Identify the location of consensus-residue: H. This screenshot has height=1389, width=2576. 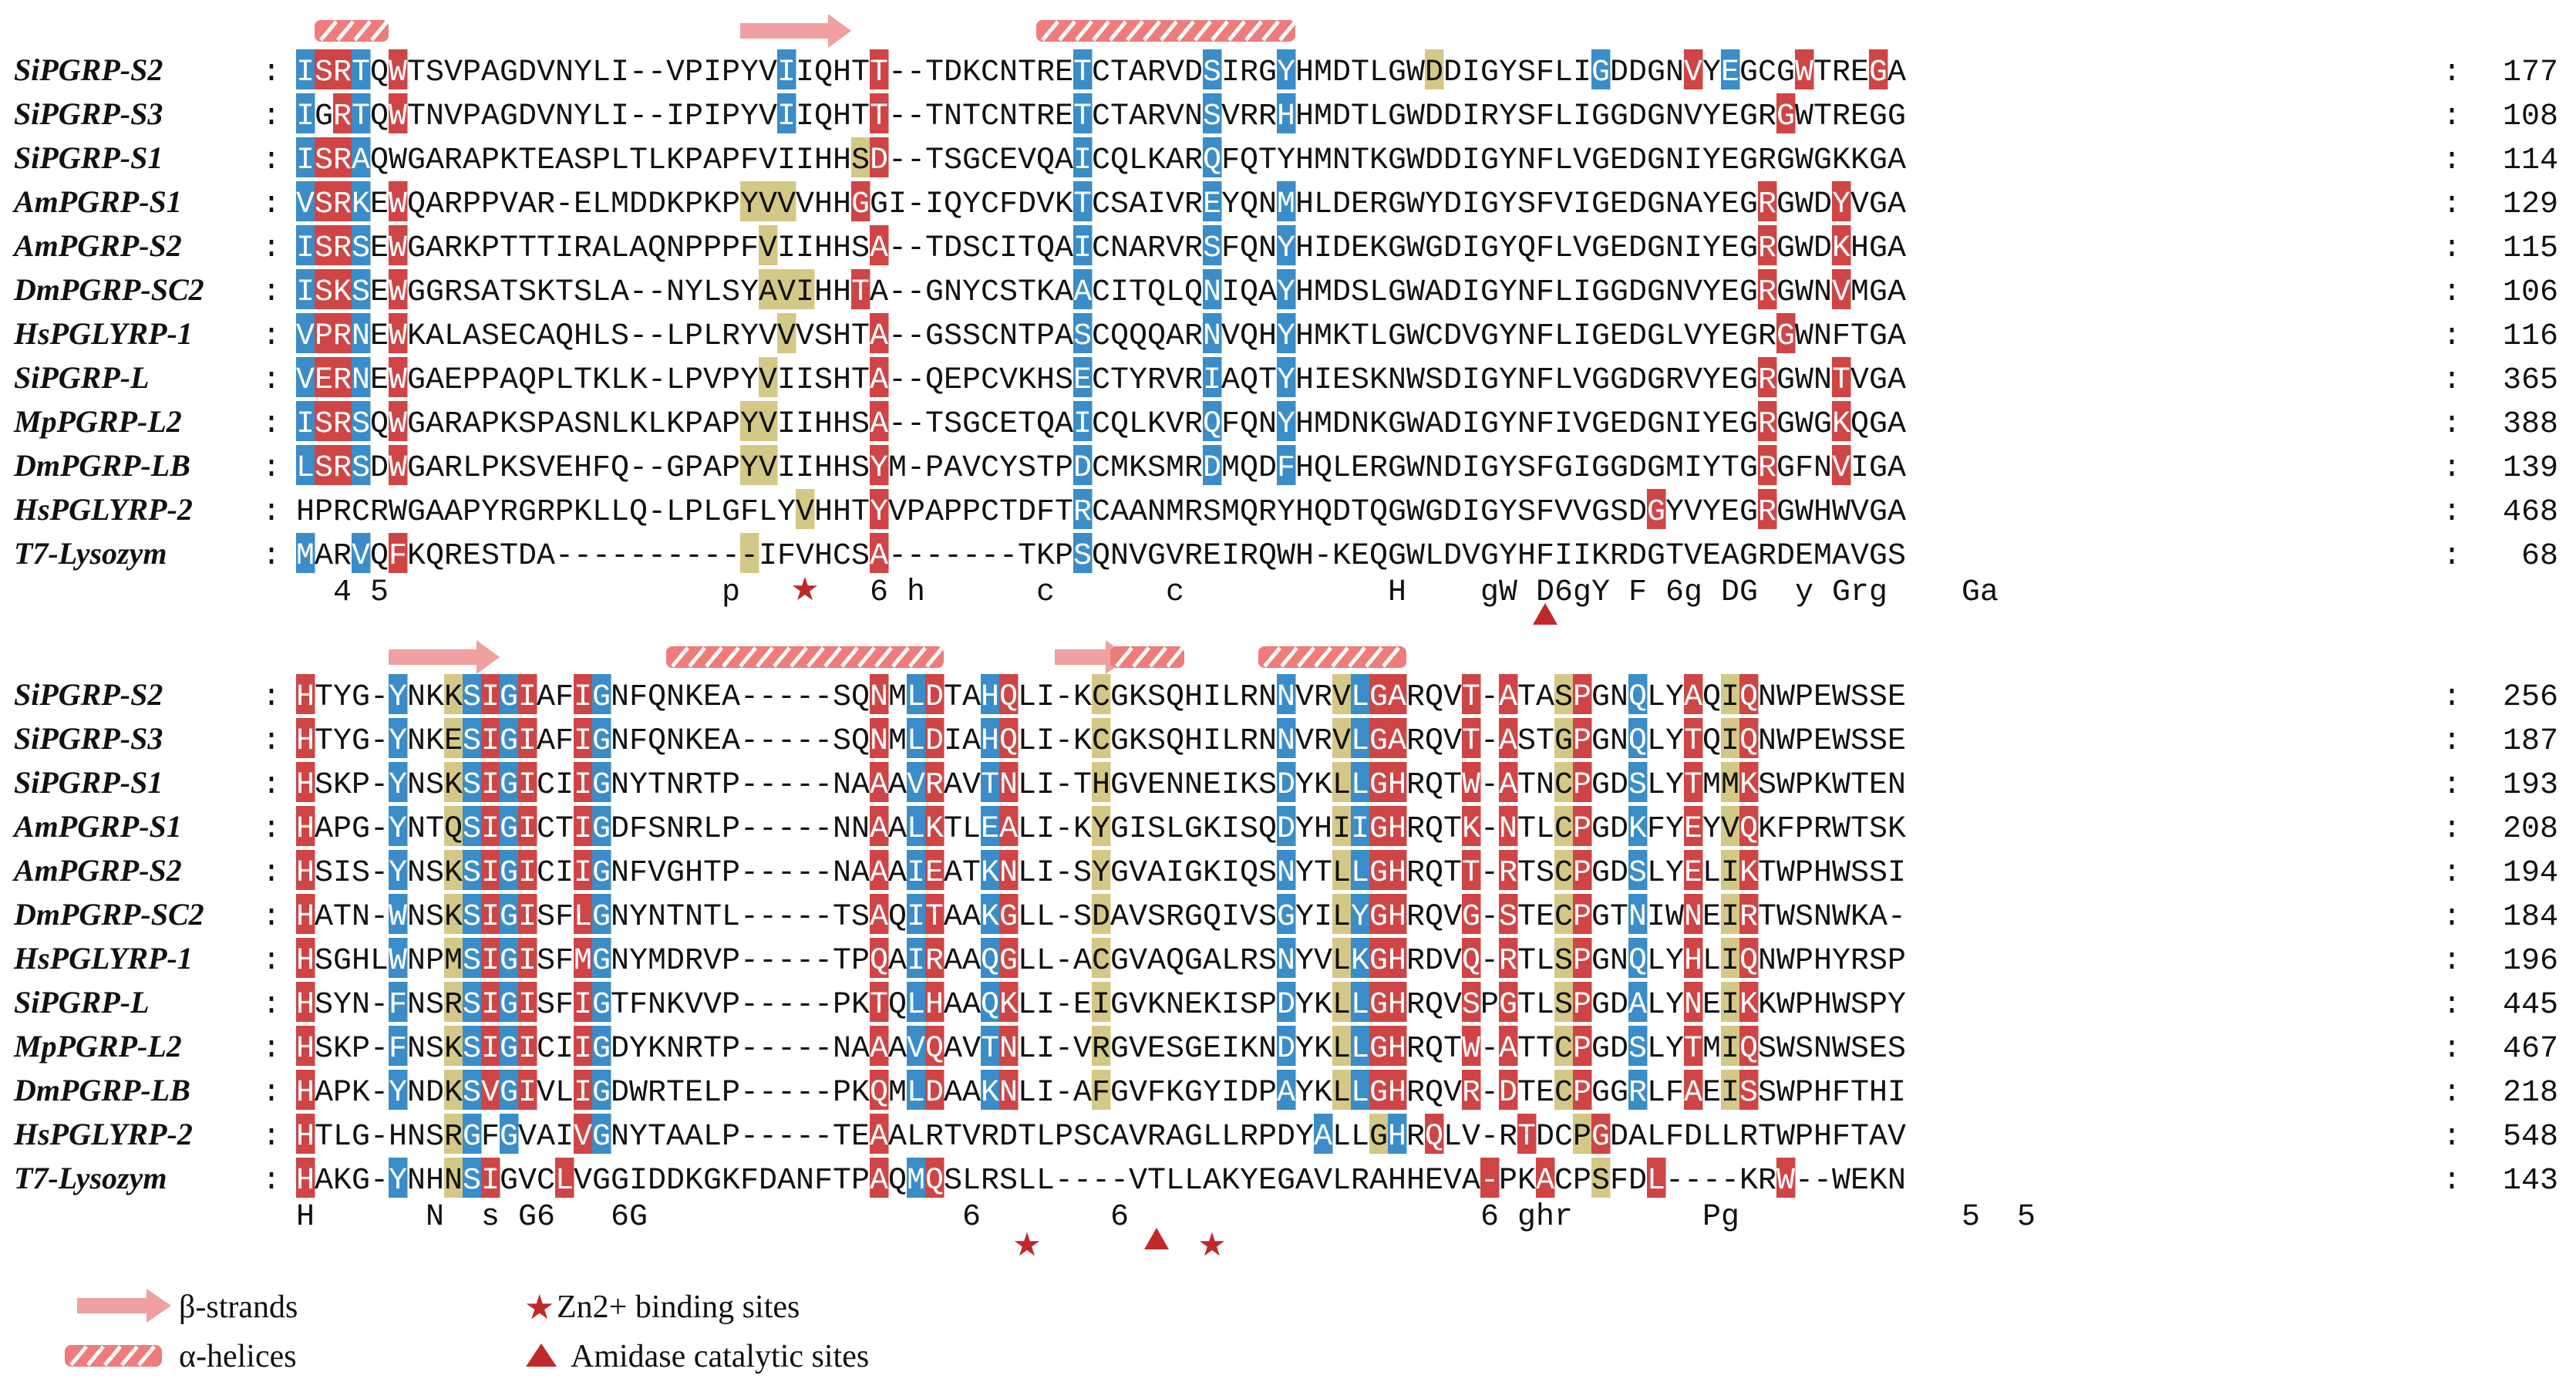
(1397, 592).